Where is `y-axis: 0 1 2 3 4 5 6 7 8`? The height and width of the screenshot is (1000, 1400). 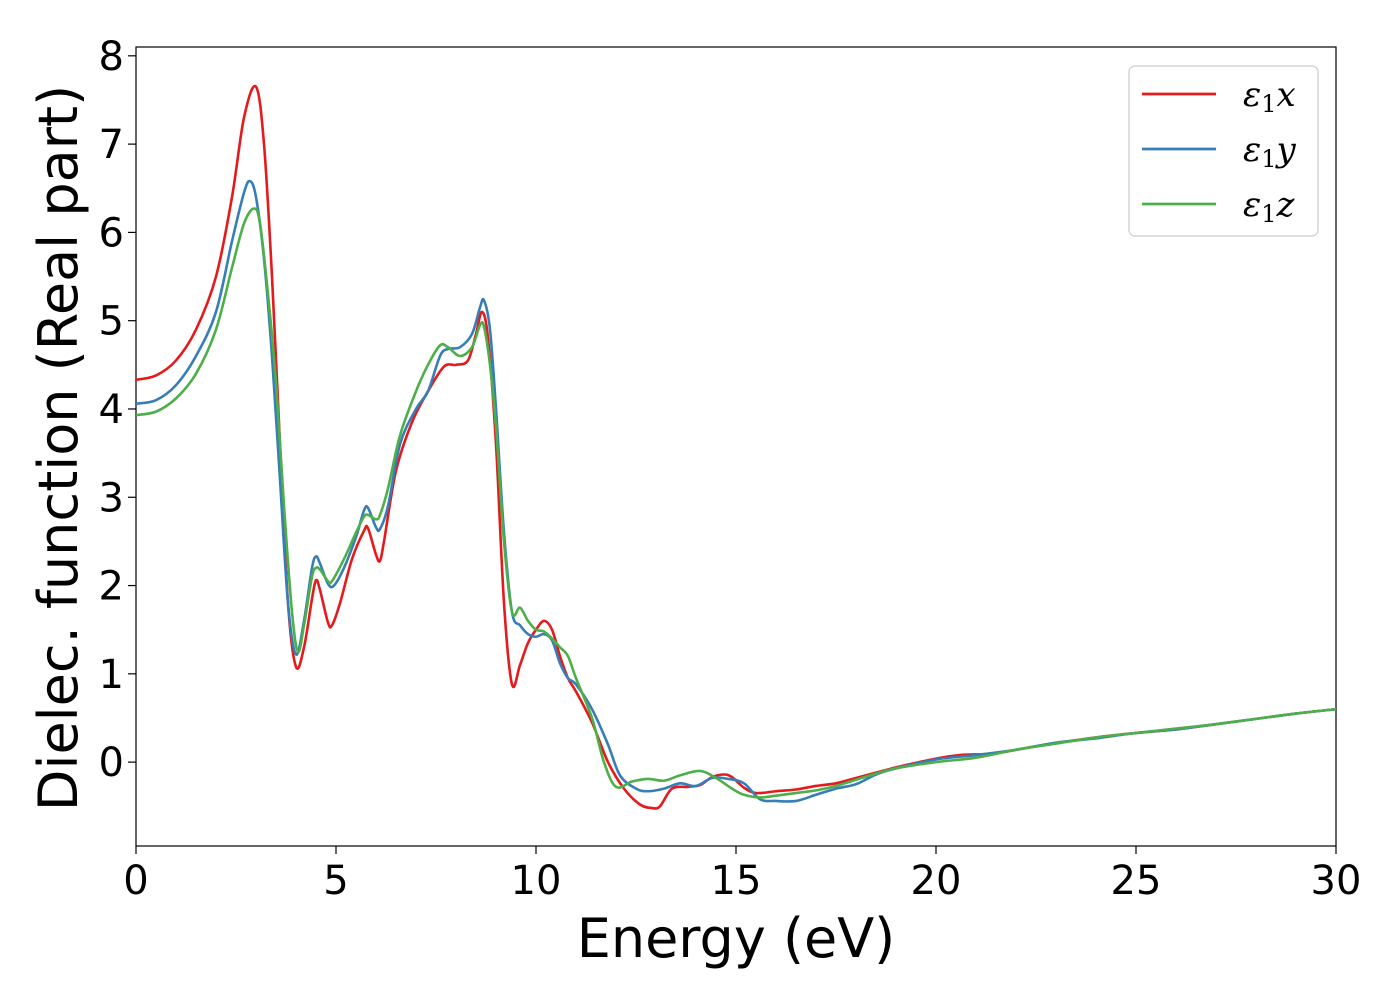 y-axis: 0 1 2 3 4 5 6 7 8 is located at coordinates (117, 410).